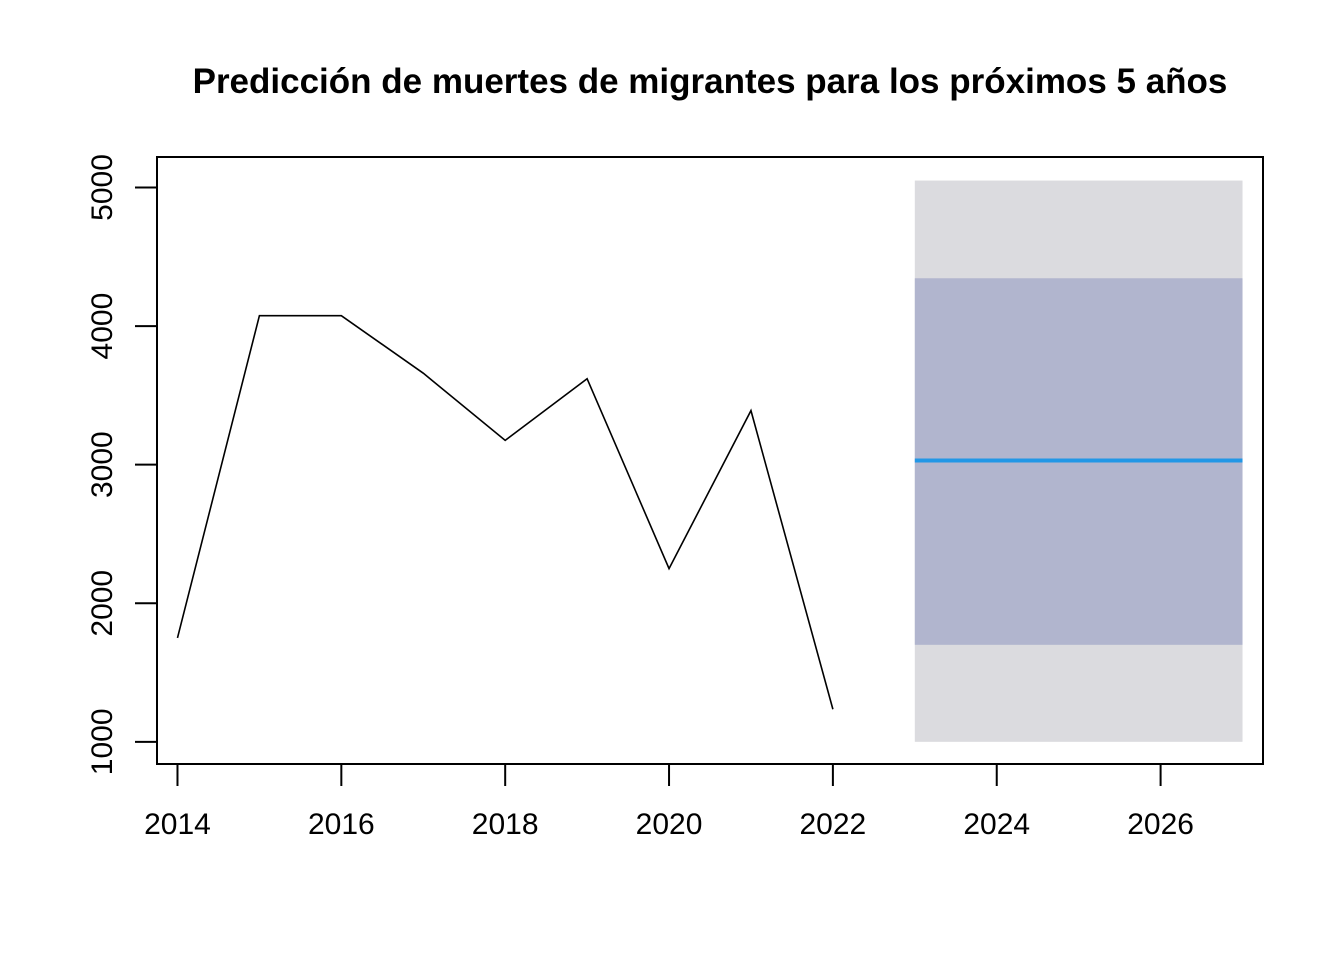 The width and height of the screenshot is (1344, 960). I want to click on x-axis: 2014 2016 2018 2020 2022 2024 2026, so click(669, 802).